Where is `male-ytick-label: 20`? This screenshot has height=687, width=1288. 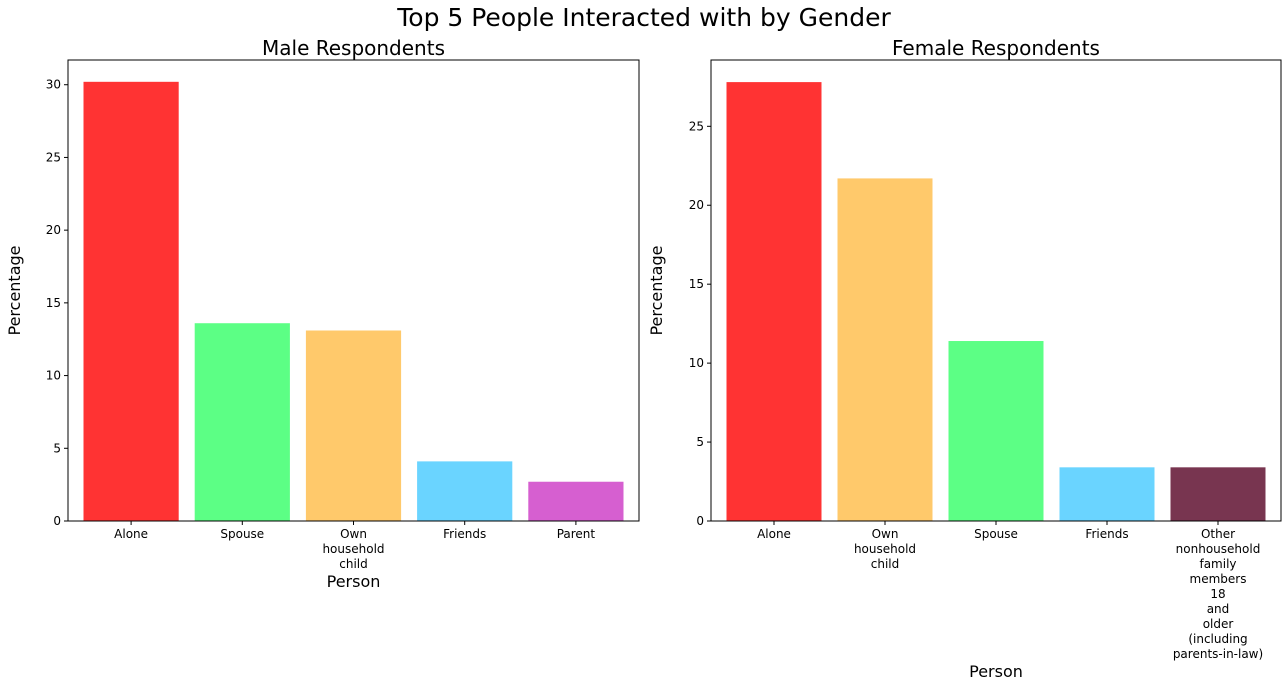 male-ytick-label: 20 is located at coordinates (53, 230).